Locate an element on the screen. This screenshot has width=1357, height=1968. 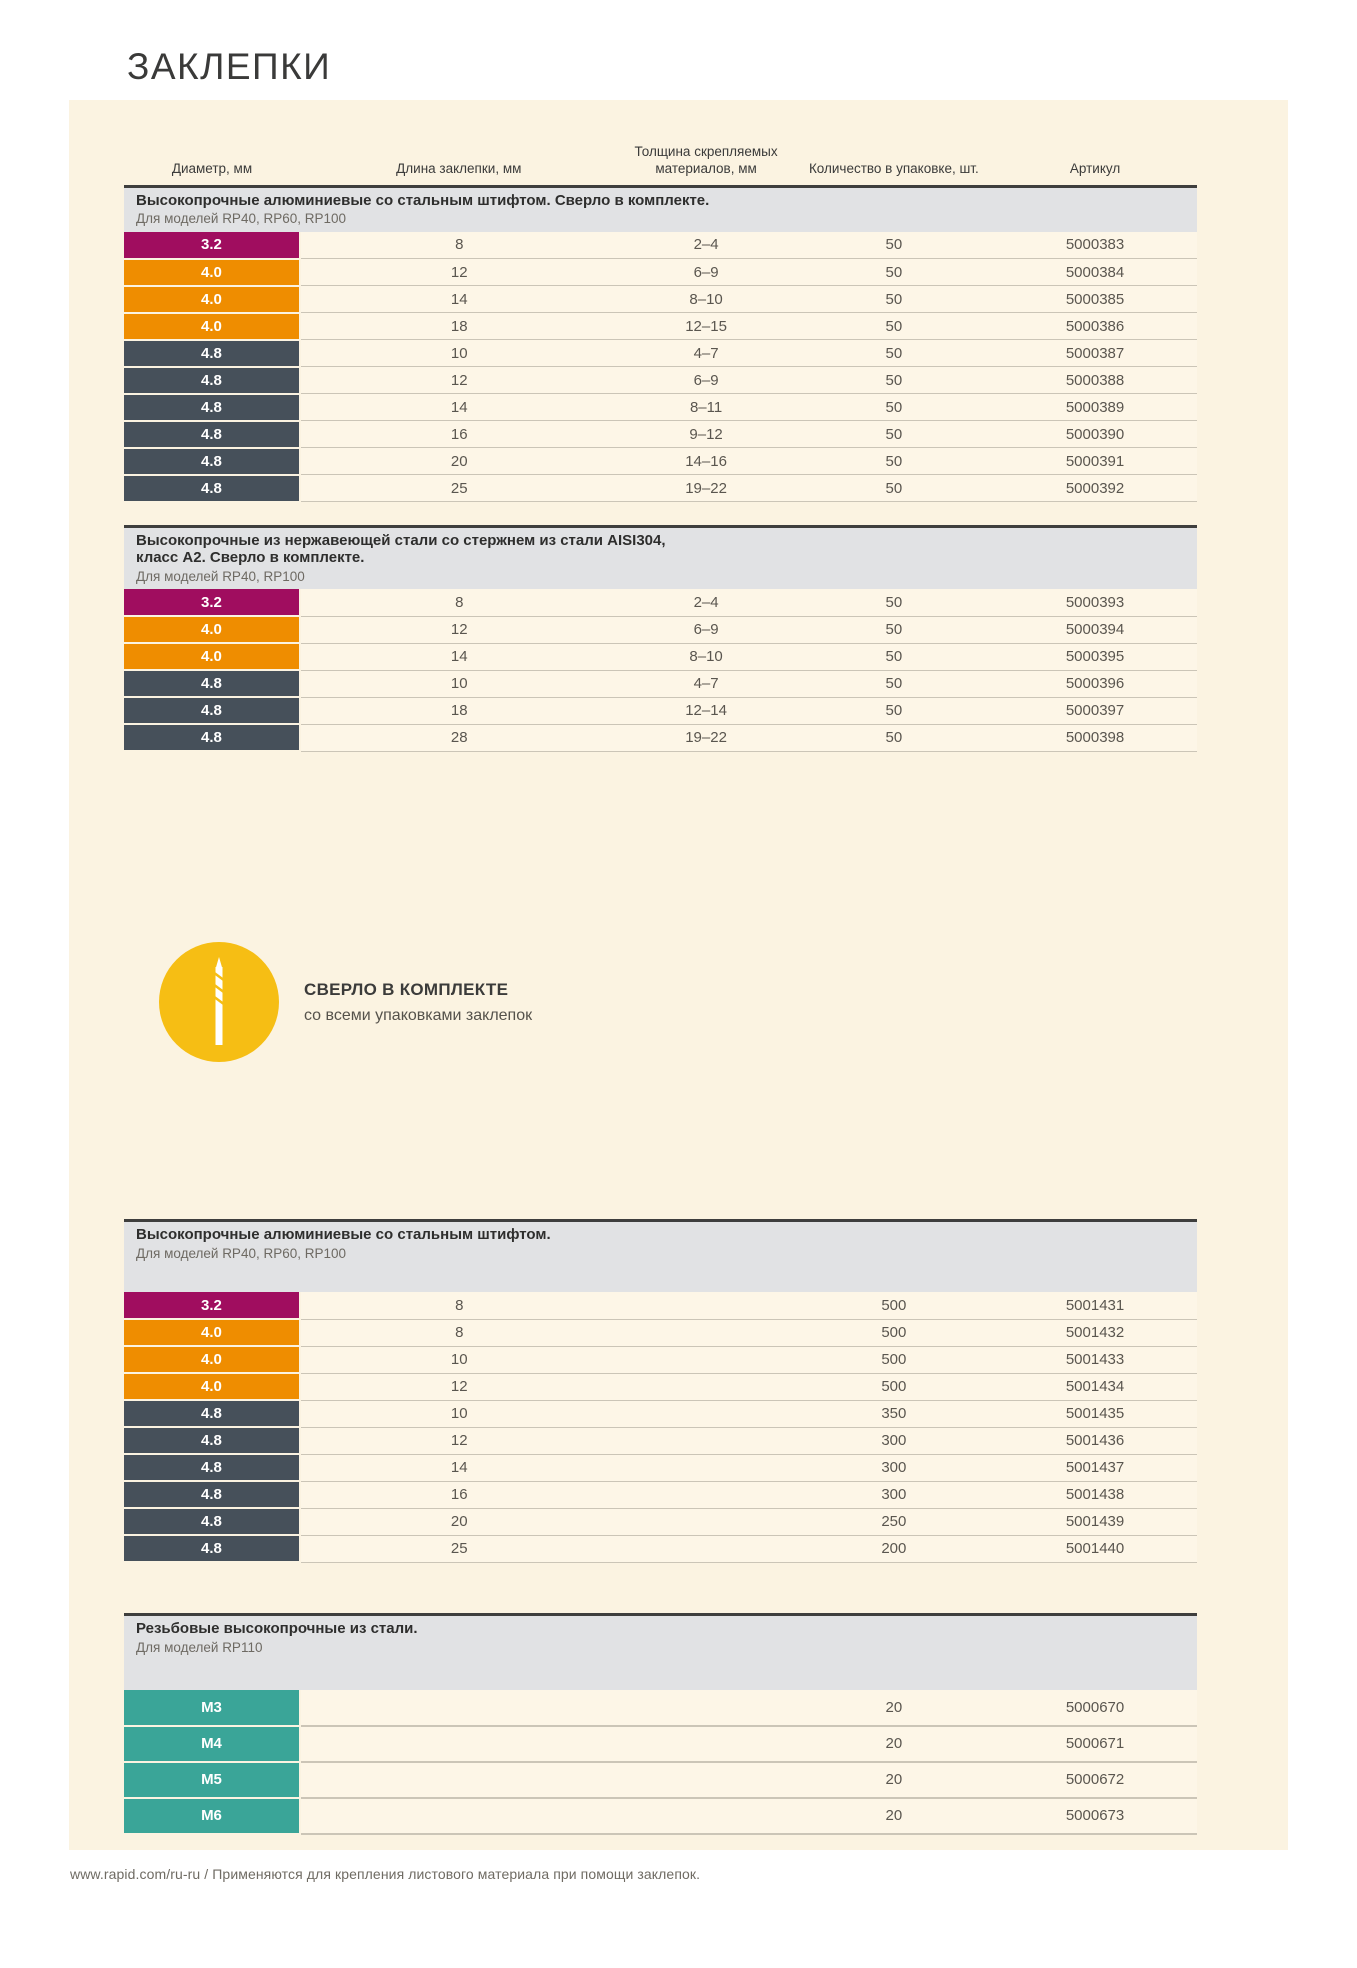
table-row: 4.8 12 300 5001436 is located at coordinates (660, 1441).